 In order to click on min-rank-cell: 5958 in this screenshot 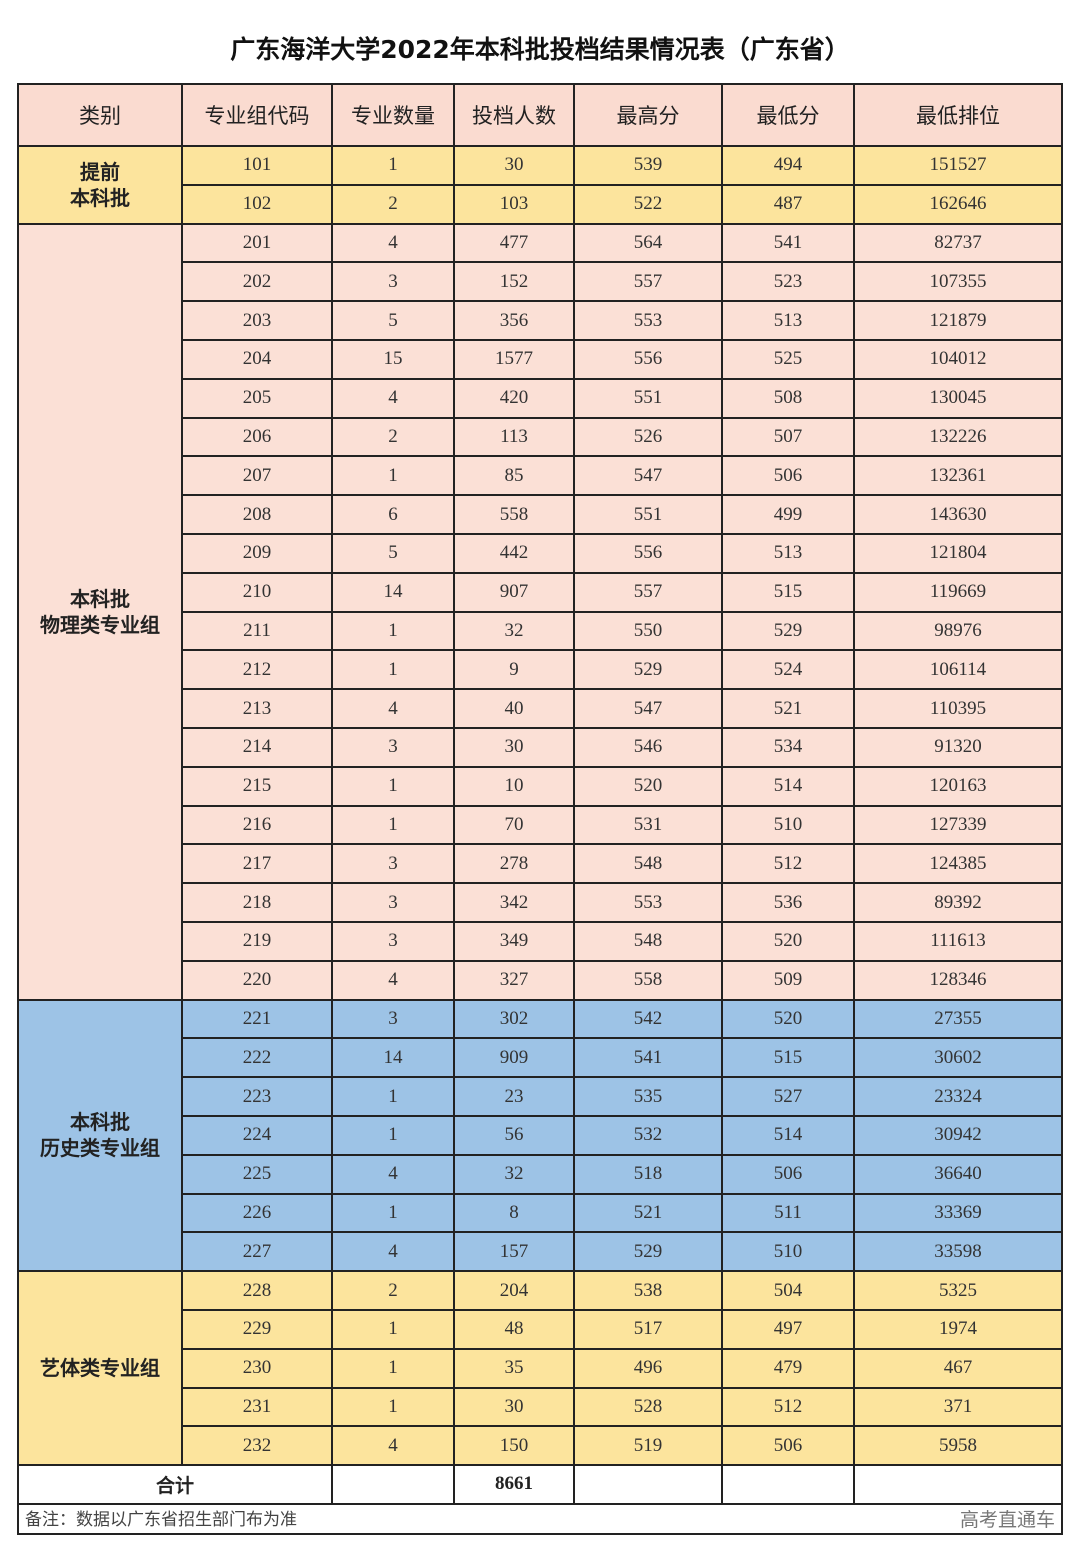, I will do `click(958, 1446)`.